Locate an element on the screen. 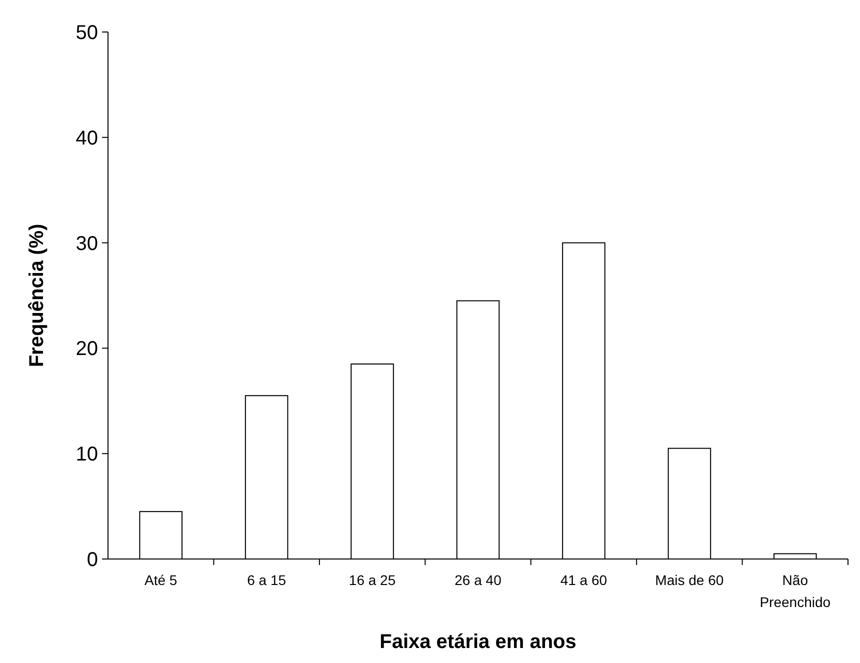 The height and width of the screenshot is (663, 860). x-tick-label: 6 a 15 is located at coordinates (266, 580).